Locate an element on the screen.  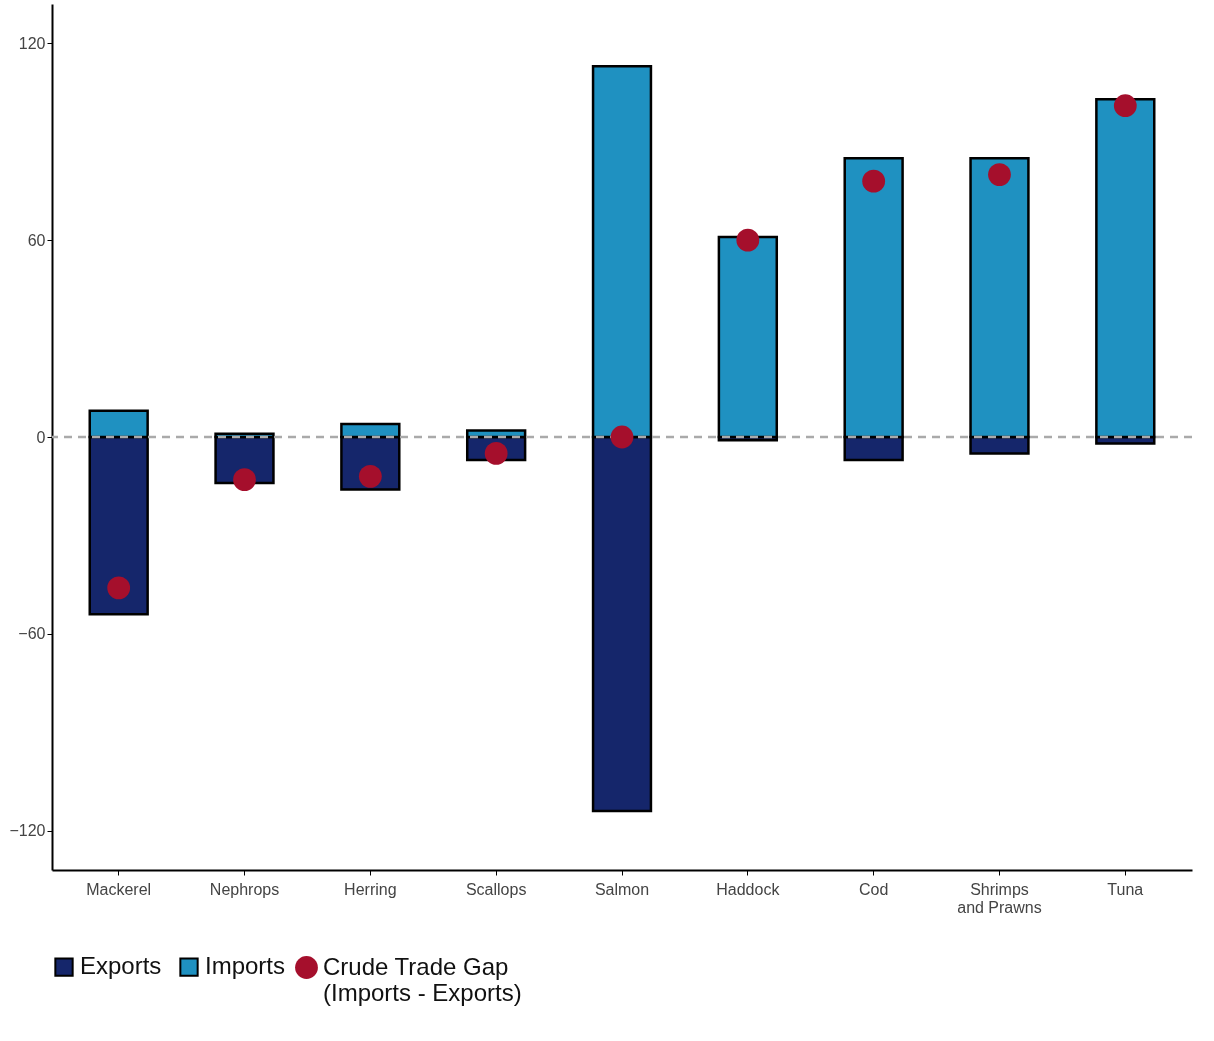
x-tick-label: Mackerel is located at coordinates (119, 889).